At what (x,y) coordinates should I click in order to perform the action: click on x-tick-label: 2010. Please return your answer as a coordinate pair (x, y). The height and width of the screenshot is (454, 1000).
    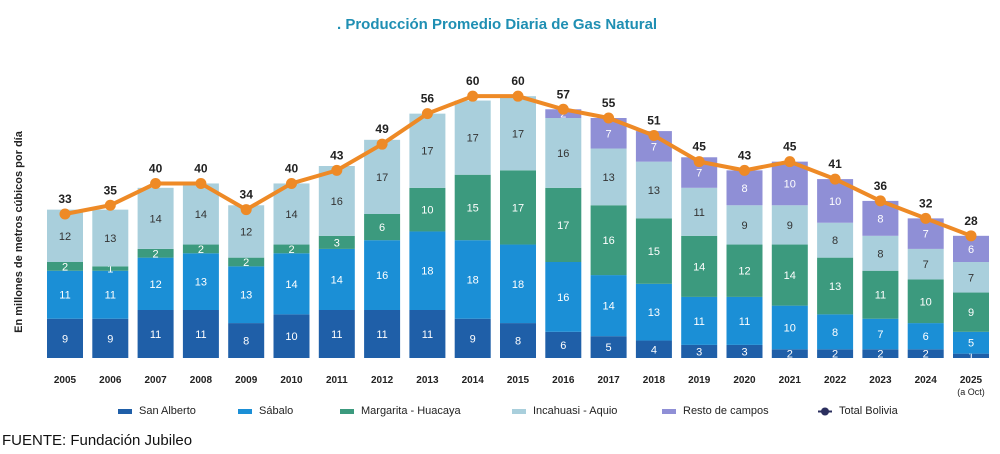
    Looking at the image, I should click on (291, 380).